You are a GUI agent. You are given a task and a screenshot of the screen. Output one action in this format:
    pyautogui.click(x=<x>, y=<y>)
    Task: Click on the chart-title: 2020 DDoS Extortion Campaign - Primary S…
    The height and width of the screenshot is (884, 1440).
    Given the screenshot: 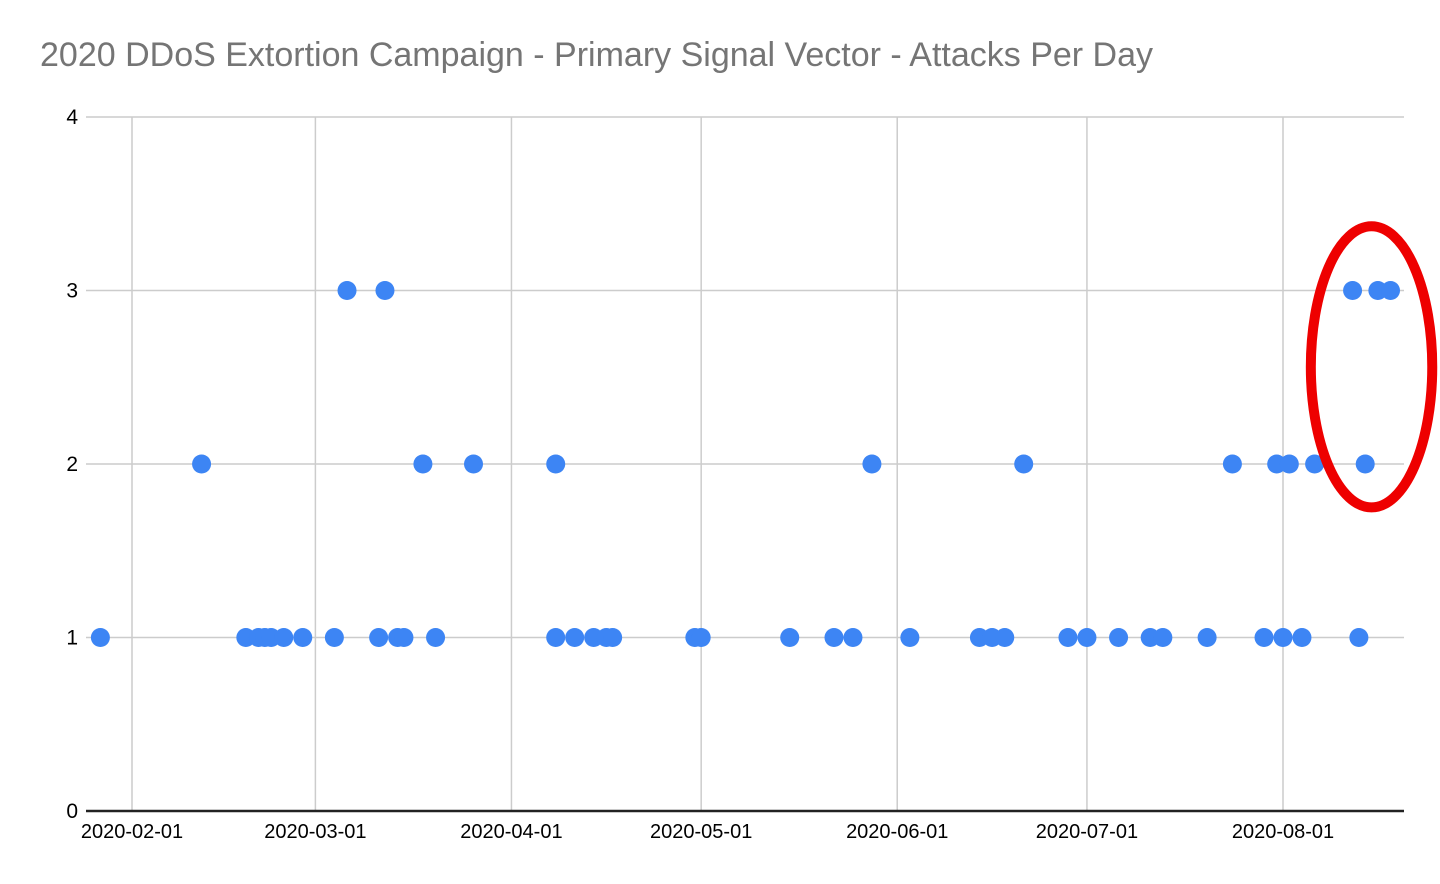 What is the action you would take?
    pyautogui.click(x=597, y=55)
    